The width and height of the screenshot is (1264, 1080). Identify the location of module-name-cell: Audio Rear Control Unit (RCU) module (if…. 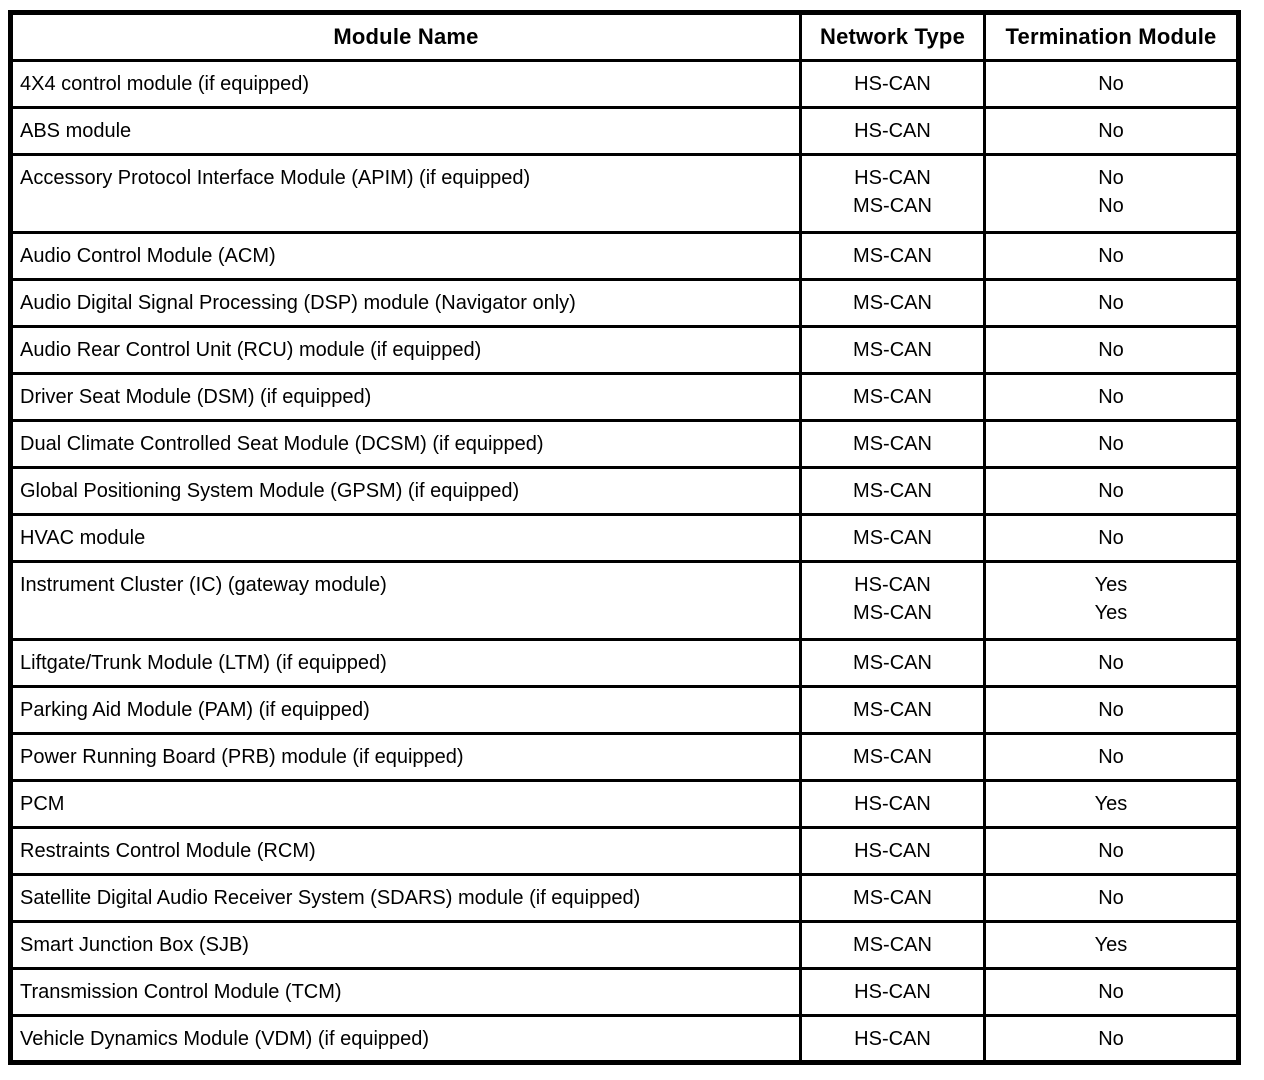
(405, 350).